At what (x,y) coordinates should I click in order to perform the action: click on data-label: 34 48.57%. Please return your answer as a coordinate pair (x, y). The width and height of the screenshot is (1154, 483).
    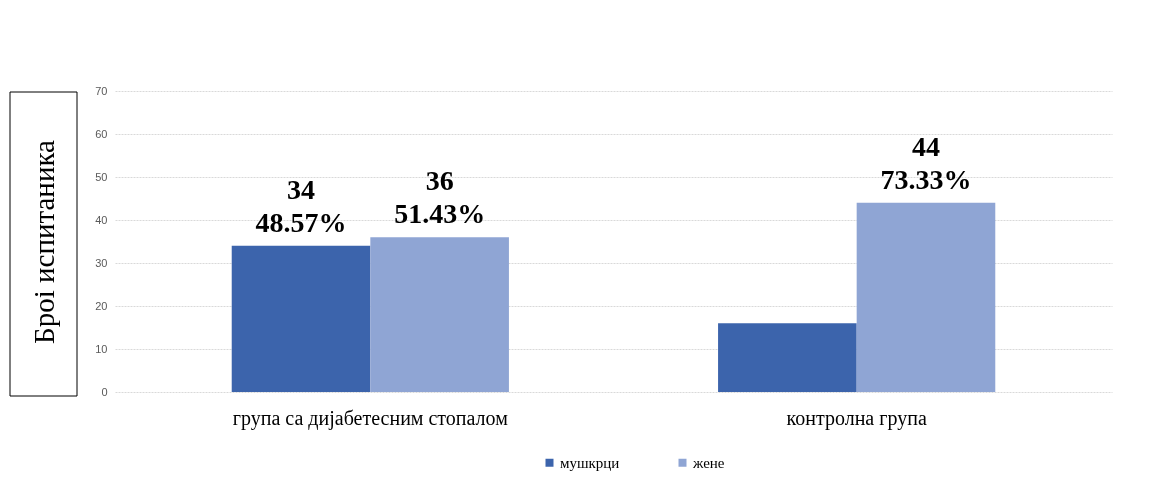
    Looking at the image, I should click on (301, 205).